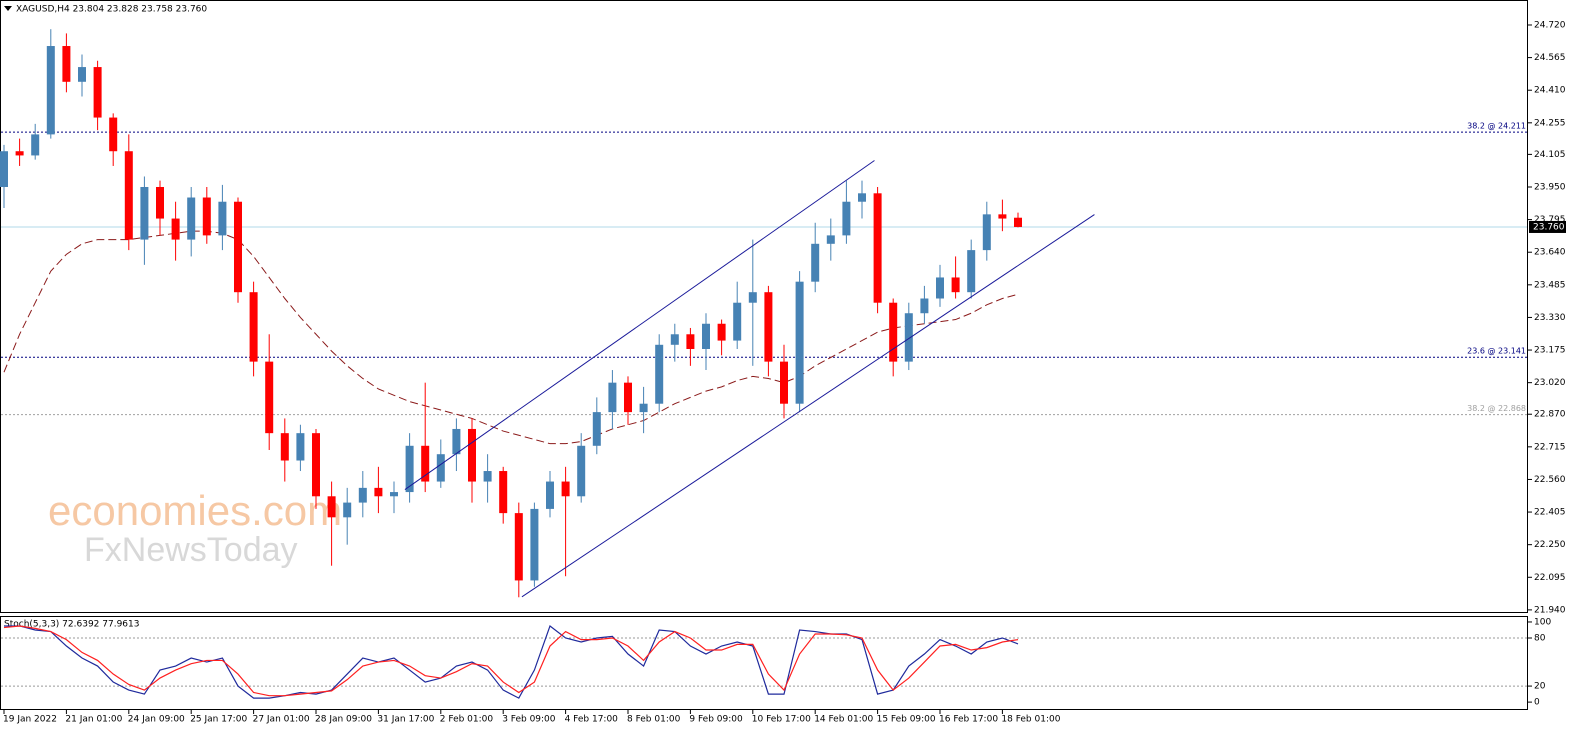 The height and width of the screenshot is (743, 1596). What do you see at coordinates (1550, 513) in the screenshot?
I see `y-tick-label: 22.405` at bounding box center [1550, 513].